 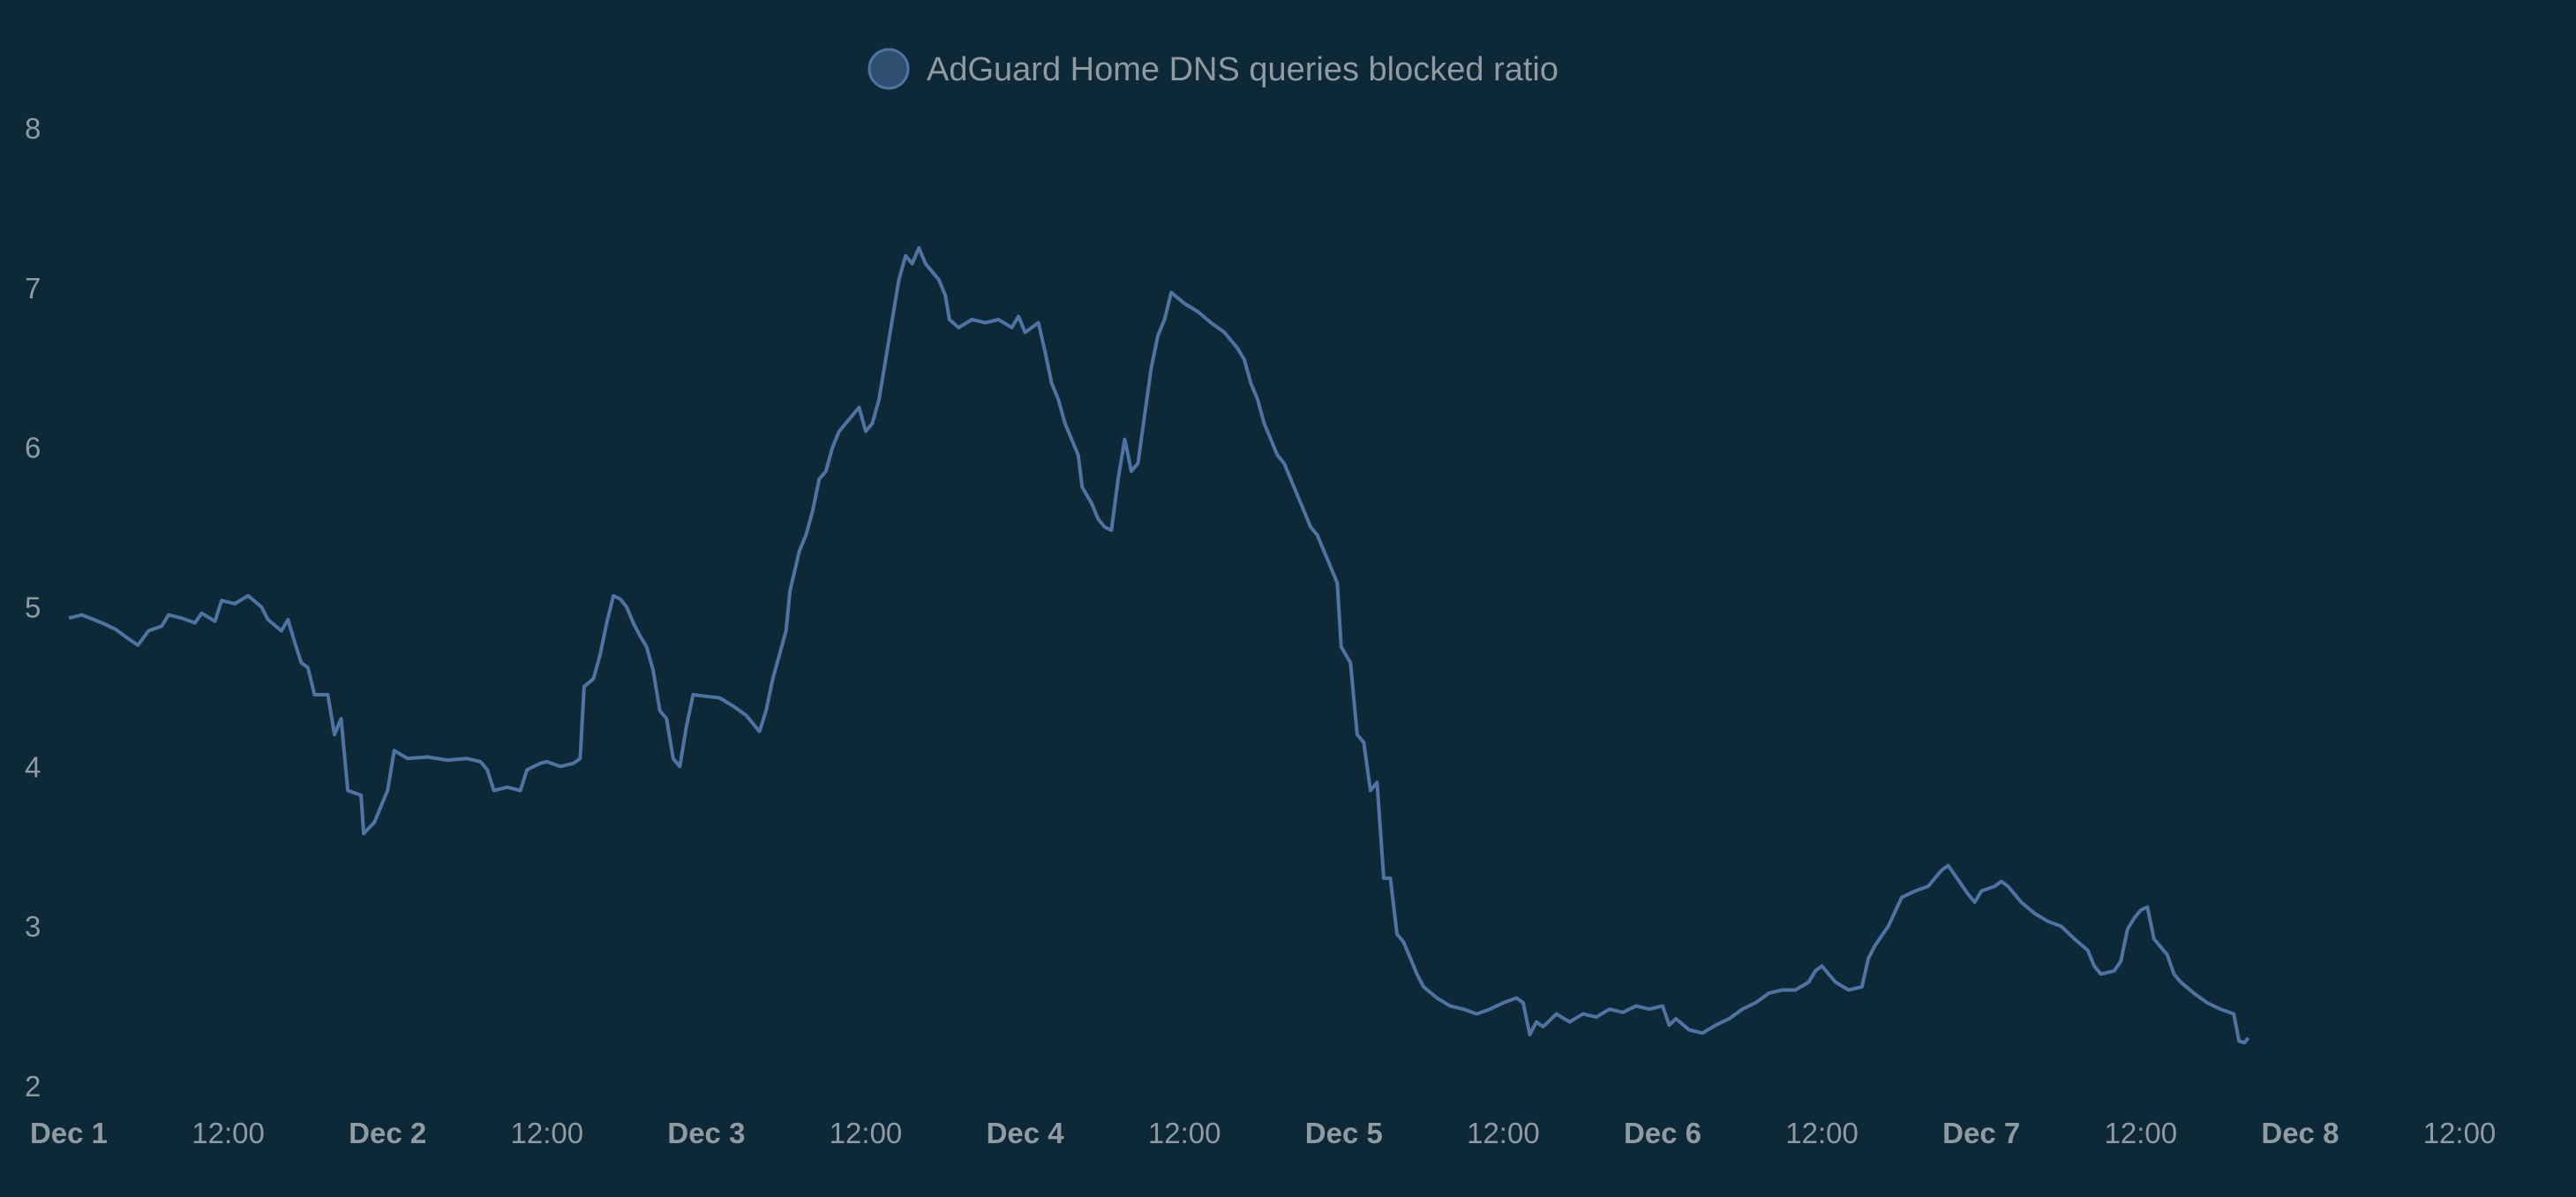 What do you see at coordinates (888, 69) in the screenshot?
I see `legend-swatch-icon` at bounding box center [888, 69].